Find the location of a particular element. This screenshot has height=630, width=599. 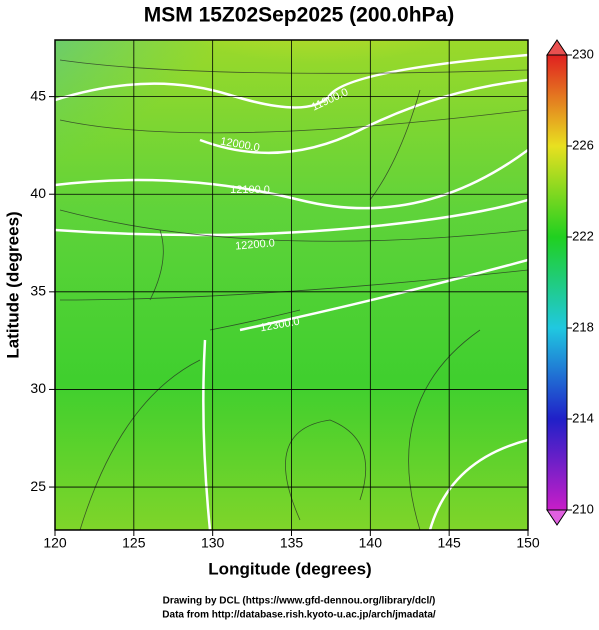

chart-title: MSM 15Z02Sep2025 (200.0hPa) is located at coordinates (299, 15).